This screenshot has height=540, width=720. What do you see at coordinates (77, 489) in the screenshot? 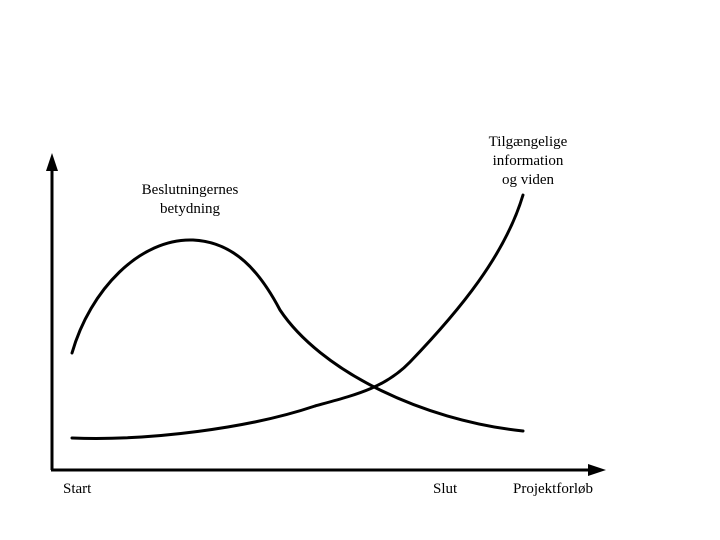
I see `x-axis-start-label: Start` at bounding box center [77, 489].